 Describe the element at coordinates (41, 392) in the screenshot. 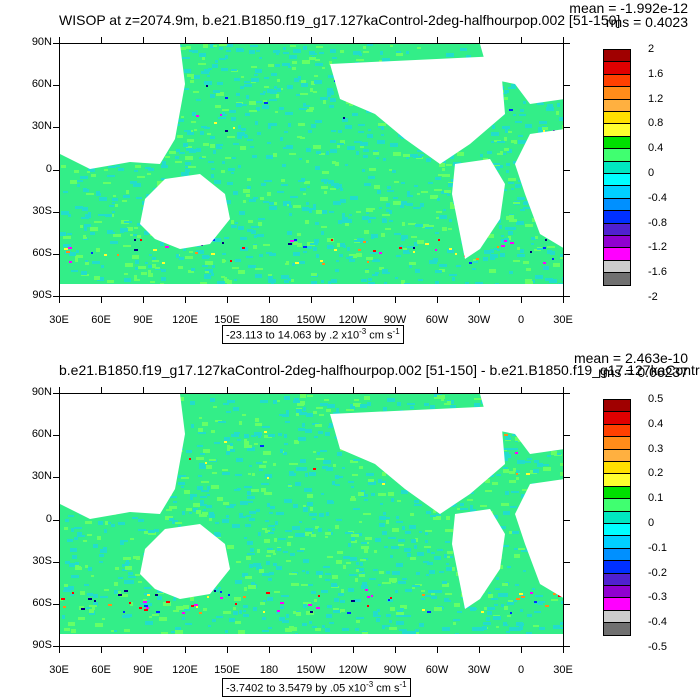

I see `y-tick-label: 90N` at that location.